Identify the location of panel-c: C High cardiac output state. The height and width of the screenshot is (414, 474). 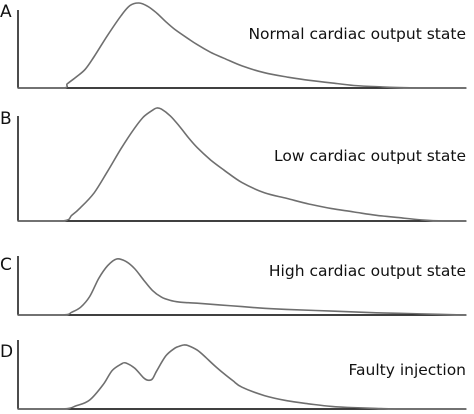
(233, 285).